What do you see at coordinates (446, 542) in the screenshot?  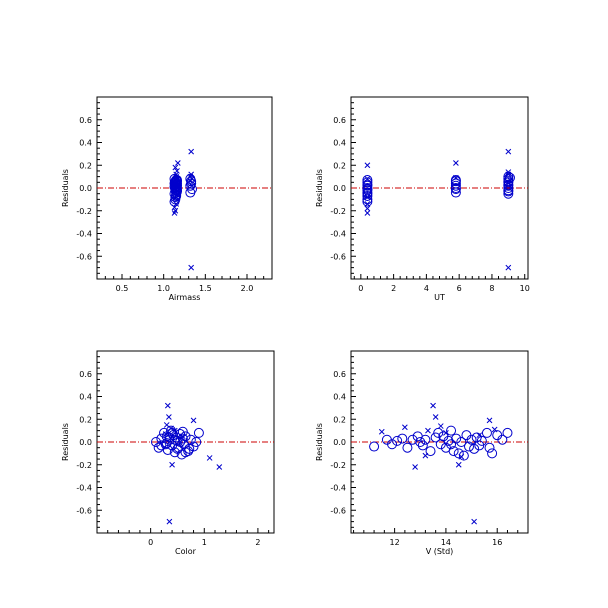 I see `x-tick-label: 14` at bounding box center [446, 542].